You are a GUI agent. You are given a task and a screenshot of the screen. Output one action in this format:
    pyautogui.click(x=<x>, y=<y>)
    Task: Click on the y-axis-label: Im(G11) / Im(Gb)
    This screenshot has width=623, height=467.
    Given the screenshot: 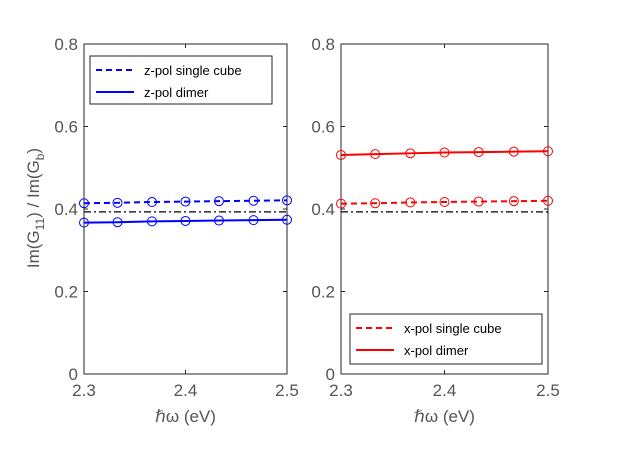 What is the action you would take?
    pyautogui.click(x=35, y=208)
    